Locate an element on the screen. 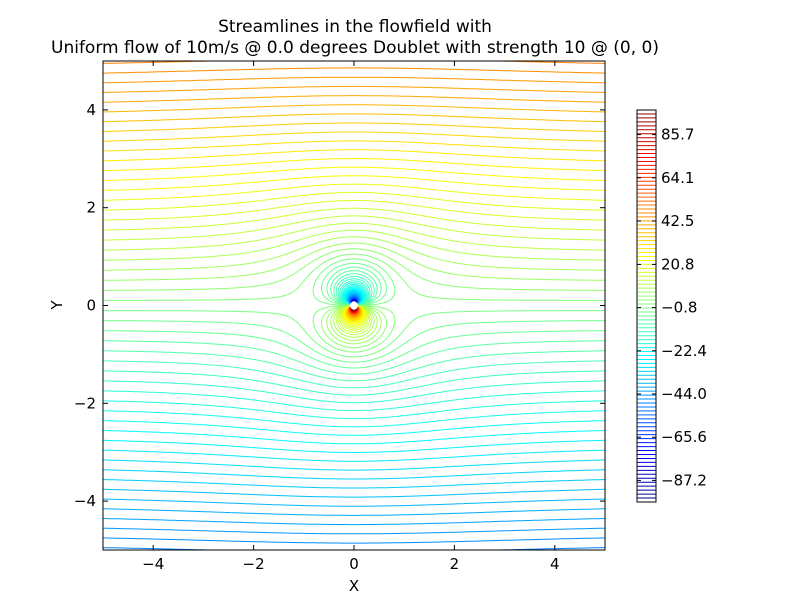 The image size is (812, 612). colorbar-tick-label: −65.6 is located at coordinates (684, 437).